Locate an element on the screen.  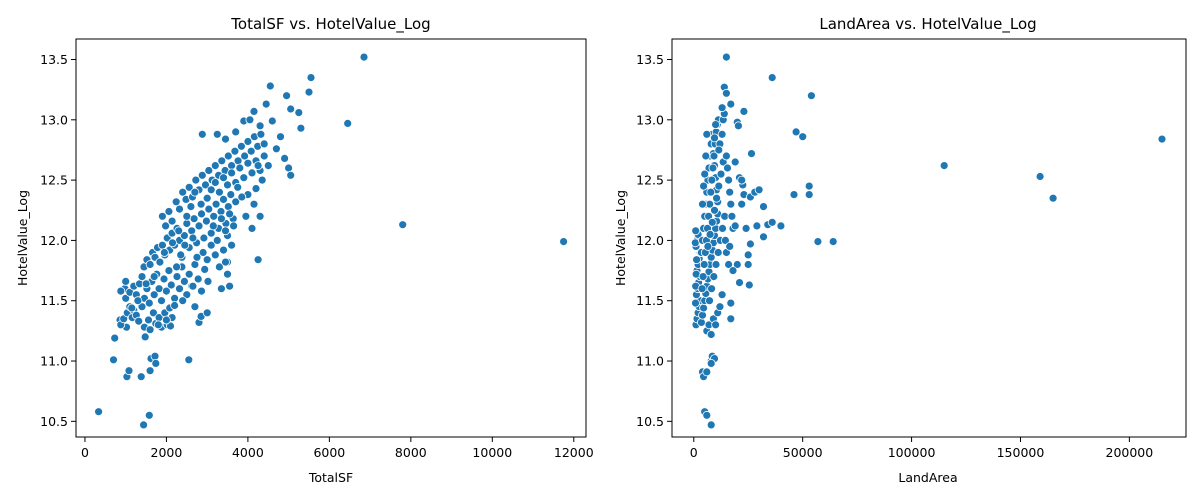
y-tick-label: 10.5 is located at coordinates (650, 421).